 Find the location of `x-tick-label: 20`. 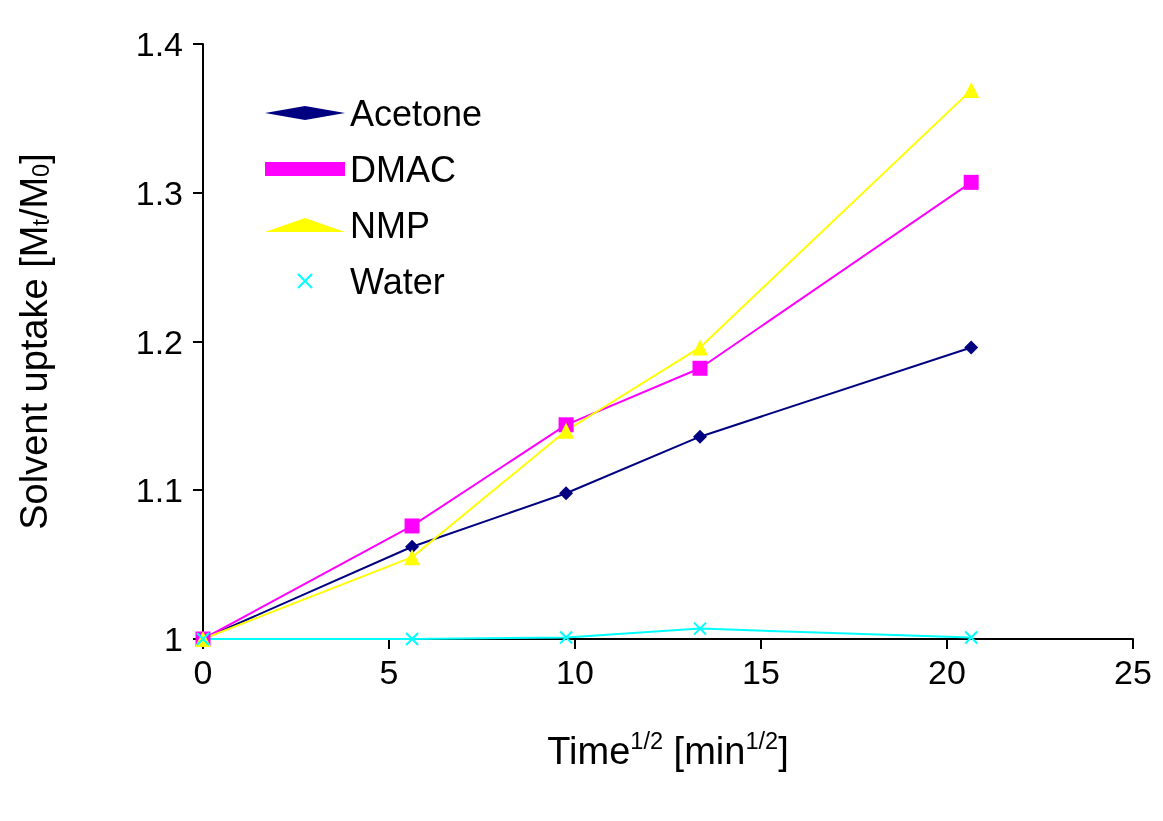

x-tick-label: 20 is located at coordinates (947, 672).